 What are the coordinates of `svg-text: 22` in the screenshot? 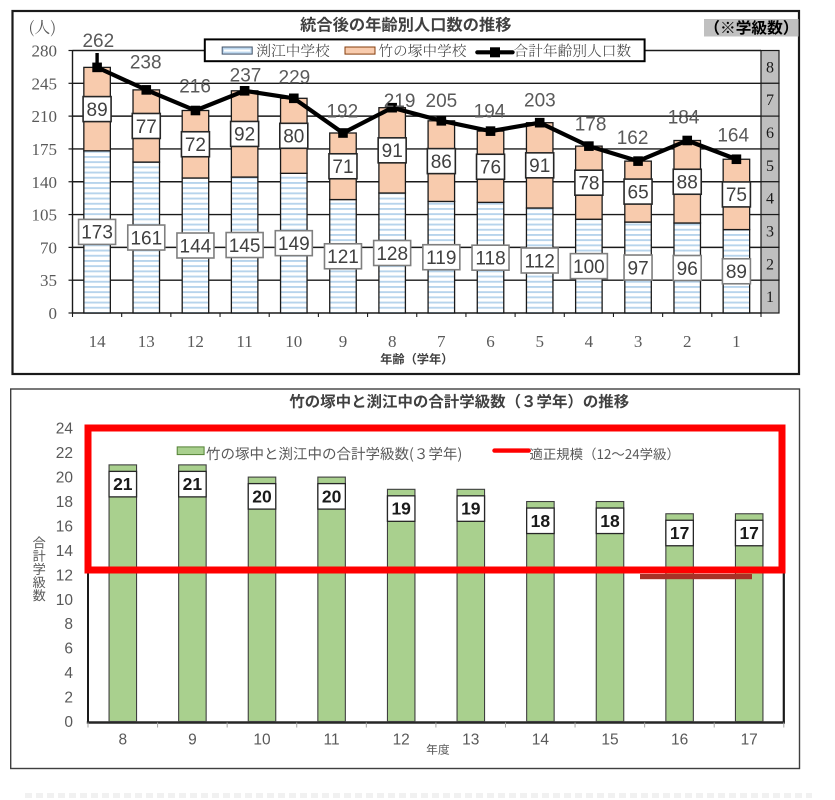 It's located at (64, 453).